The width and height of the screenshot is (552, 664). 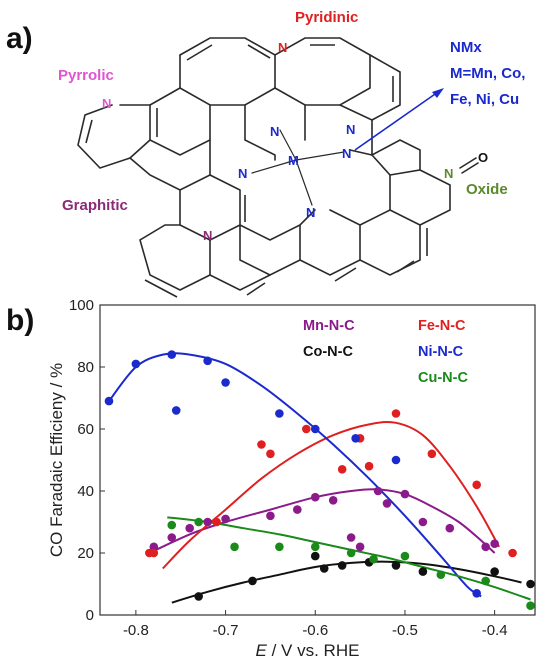 What do you see at coordinates (328, 352) in the screenshot?
I see `legend-entry-co-n-c: Co-N-C` at bounding box center [328, 352].